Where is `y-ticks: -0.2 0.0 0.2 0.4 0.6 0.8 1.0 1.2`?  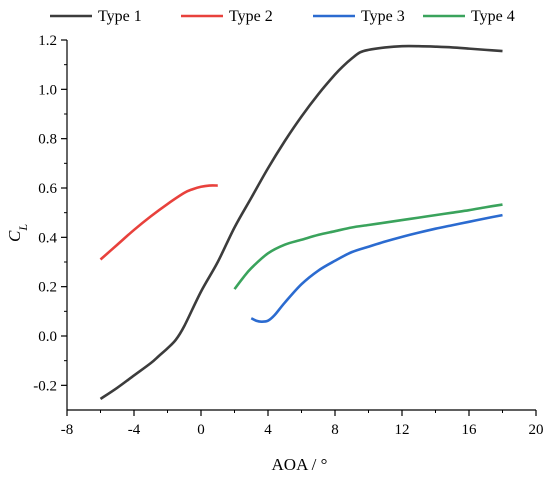 y-ticks: -0.2 0.0 0.2 0.4 0.6 0.8 1.0 1.2 is located at coordinates (50, 213).